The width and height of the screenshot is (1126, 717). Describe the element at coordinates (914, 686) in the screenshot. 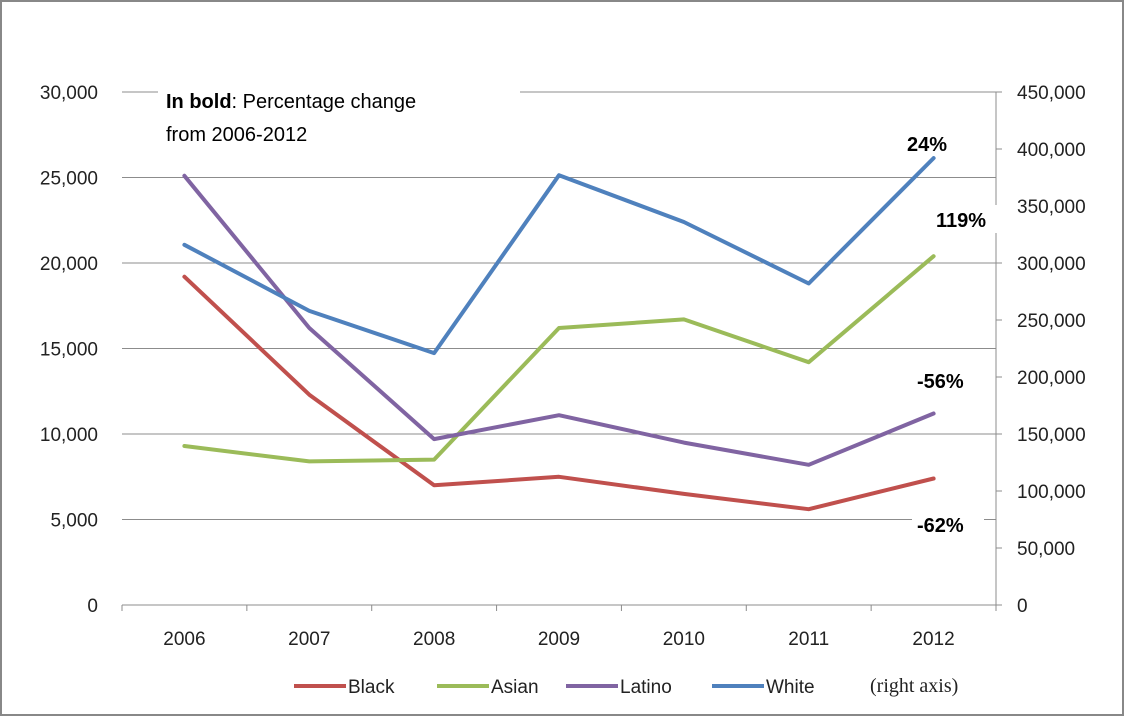

I see `legend-suffix: (right axis)` at that location.